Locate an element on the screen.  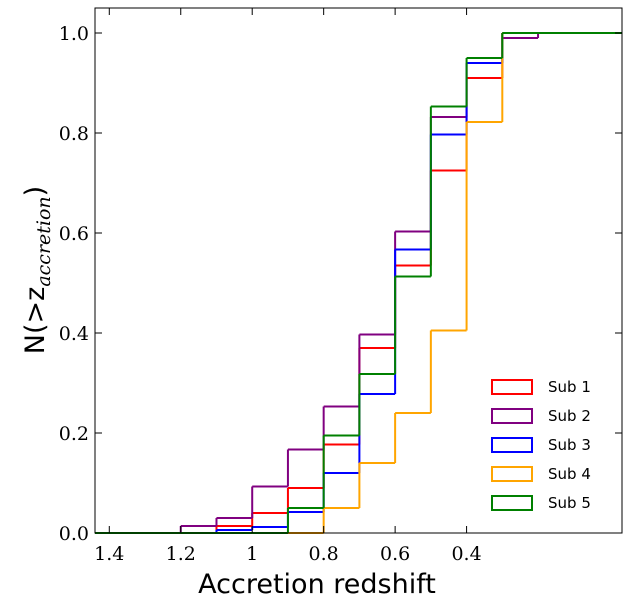
x-tick-label: 0.4 is located at coordinates (466, 554).